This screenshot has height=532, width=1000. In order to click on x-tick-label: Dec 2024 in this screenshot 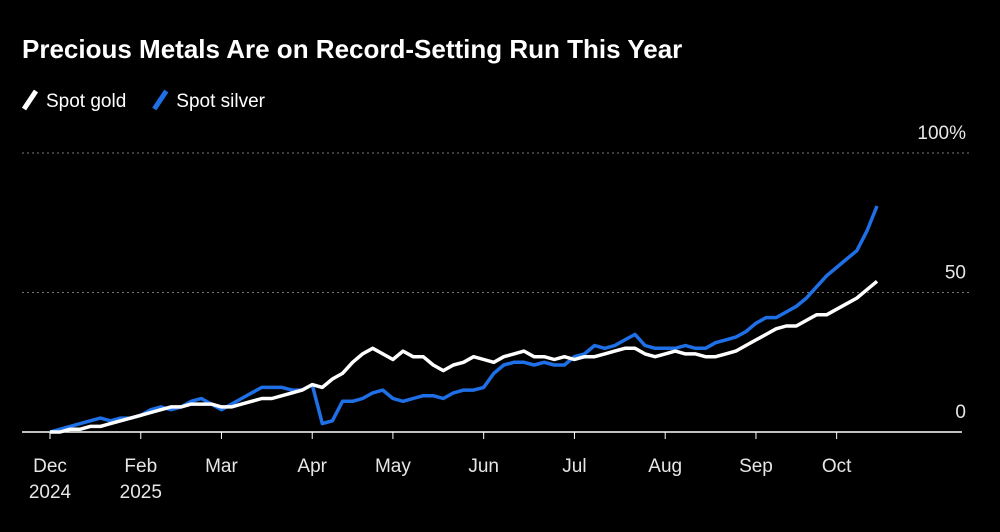, I will do `click(50, 479)`.